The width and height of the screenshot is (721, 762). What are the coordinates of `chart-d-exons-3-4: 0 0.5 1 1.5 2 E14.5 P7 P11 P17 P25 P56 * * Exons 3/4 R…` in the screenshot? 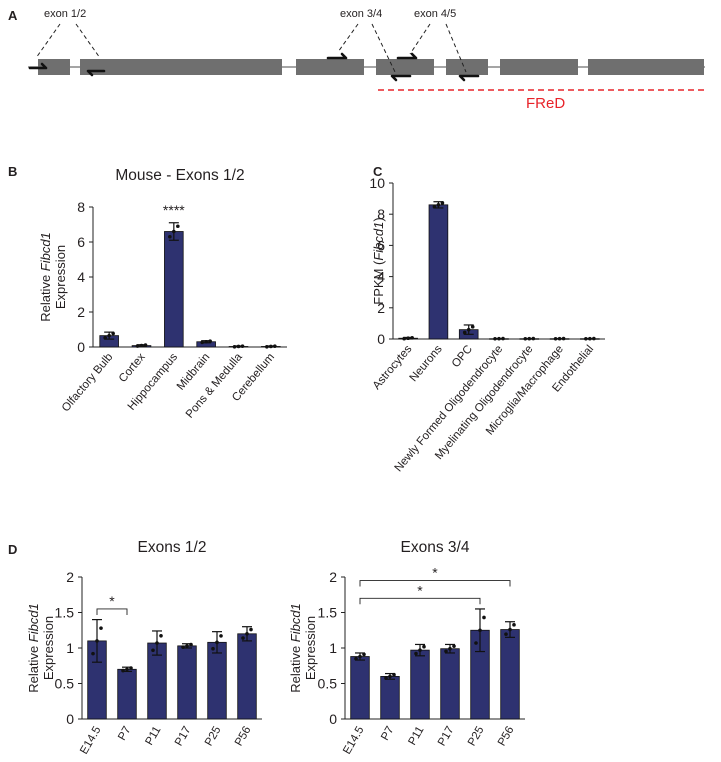 It's located at (406, 648).